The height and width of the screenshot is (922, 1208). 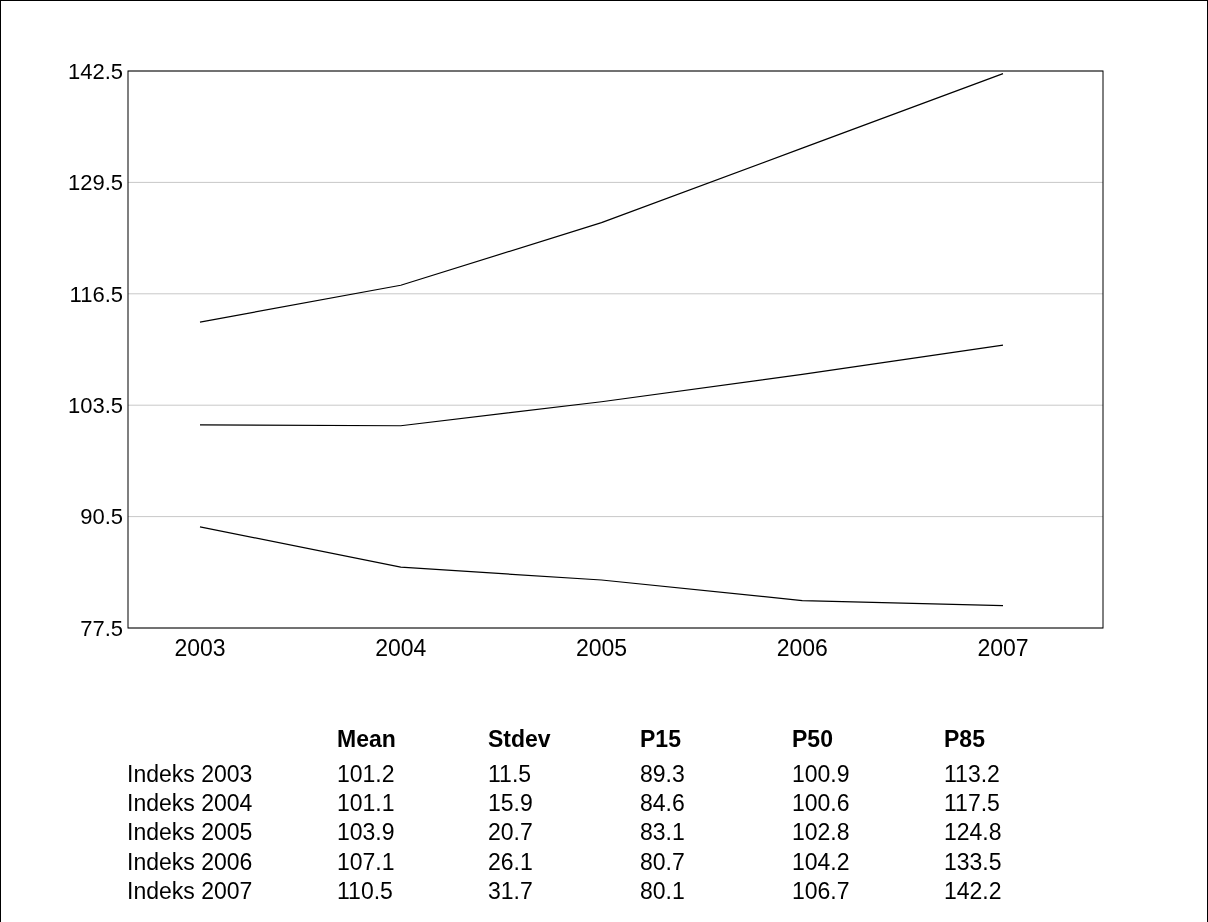 What do you see at coordinates (972, 774) in the screenshot?
I see `data-label: 113.2` at bounding box center [972, 774].